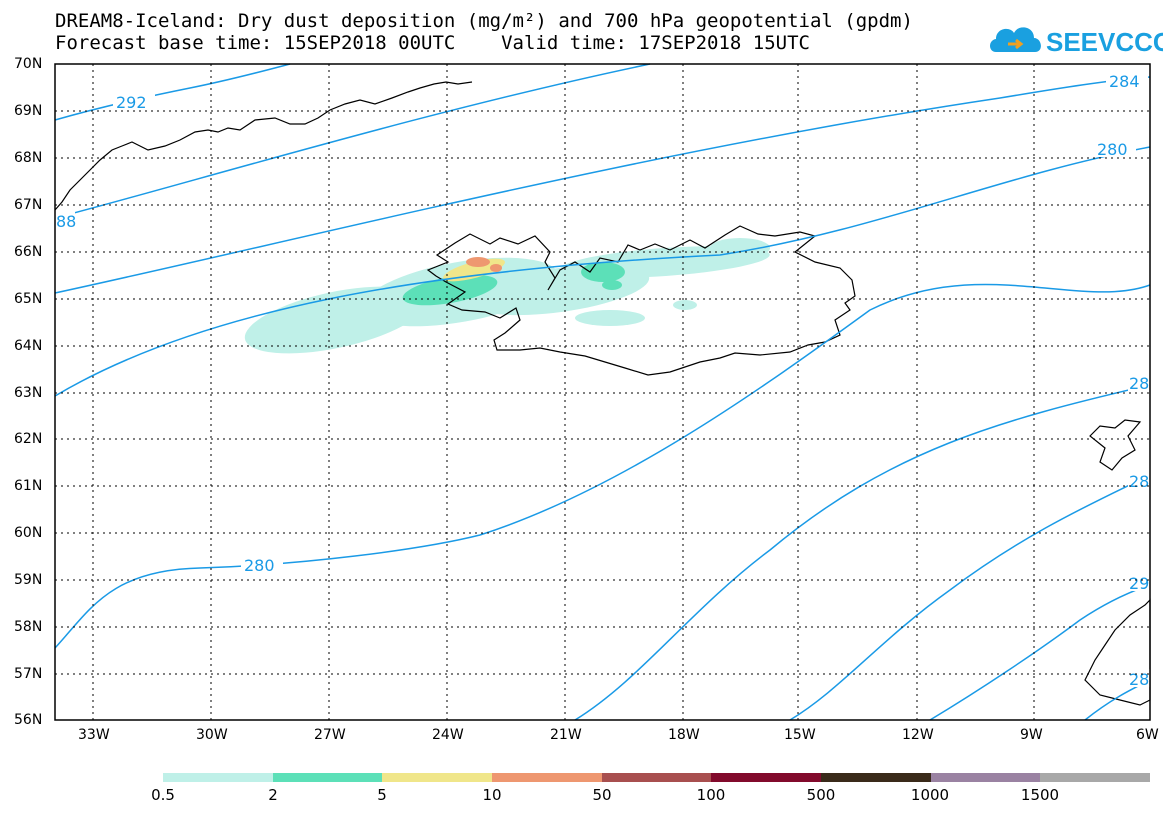 This screenshot has height=815, width=1175. I want to click on seevccc-logo: SEEVCCC, so click(1076, 42).